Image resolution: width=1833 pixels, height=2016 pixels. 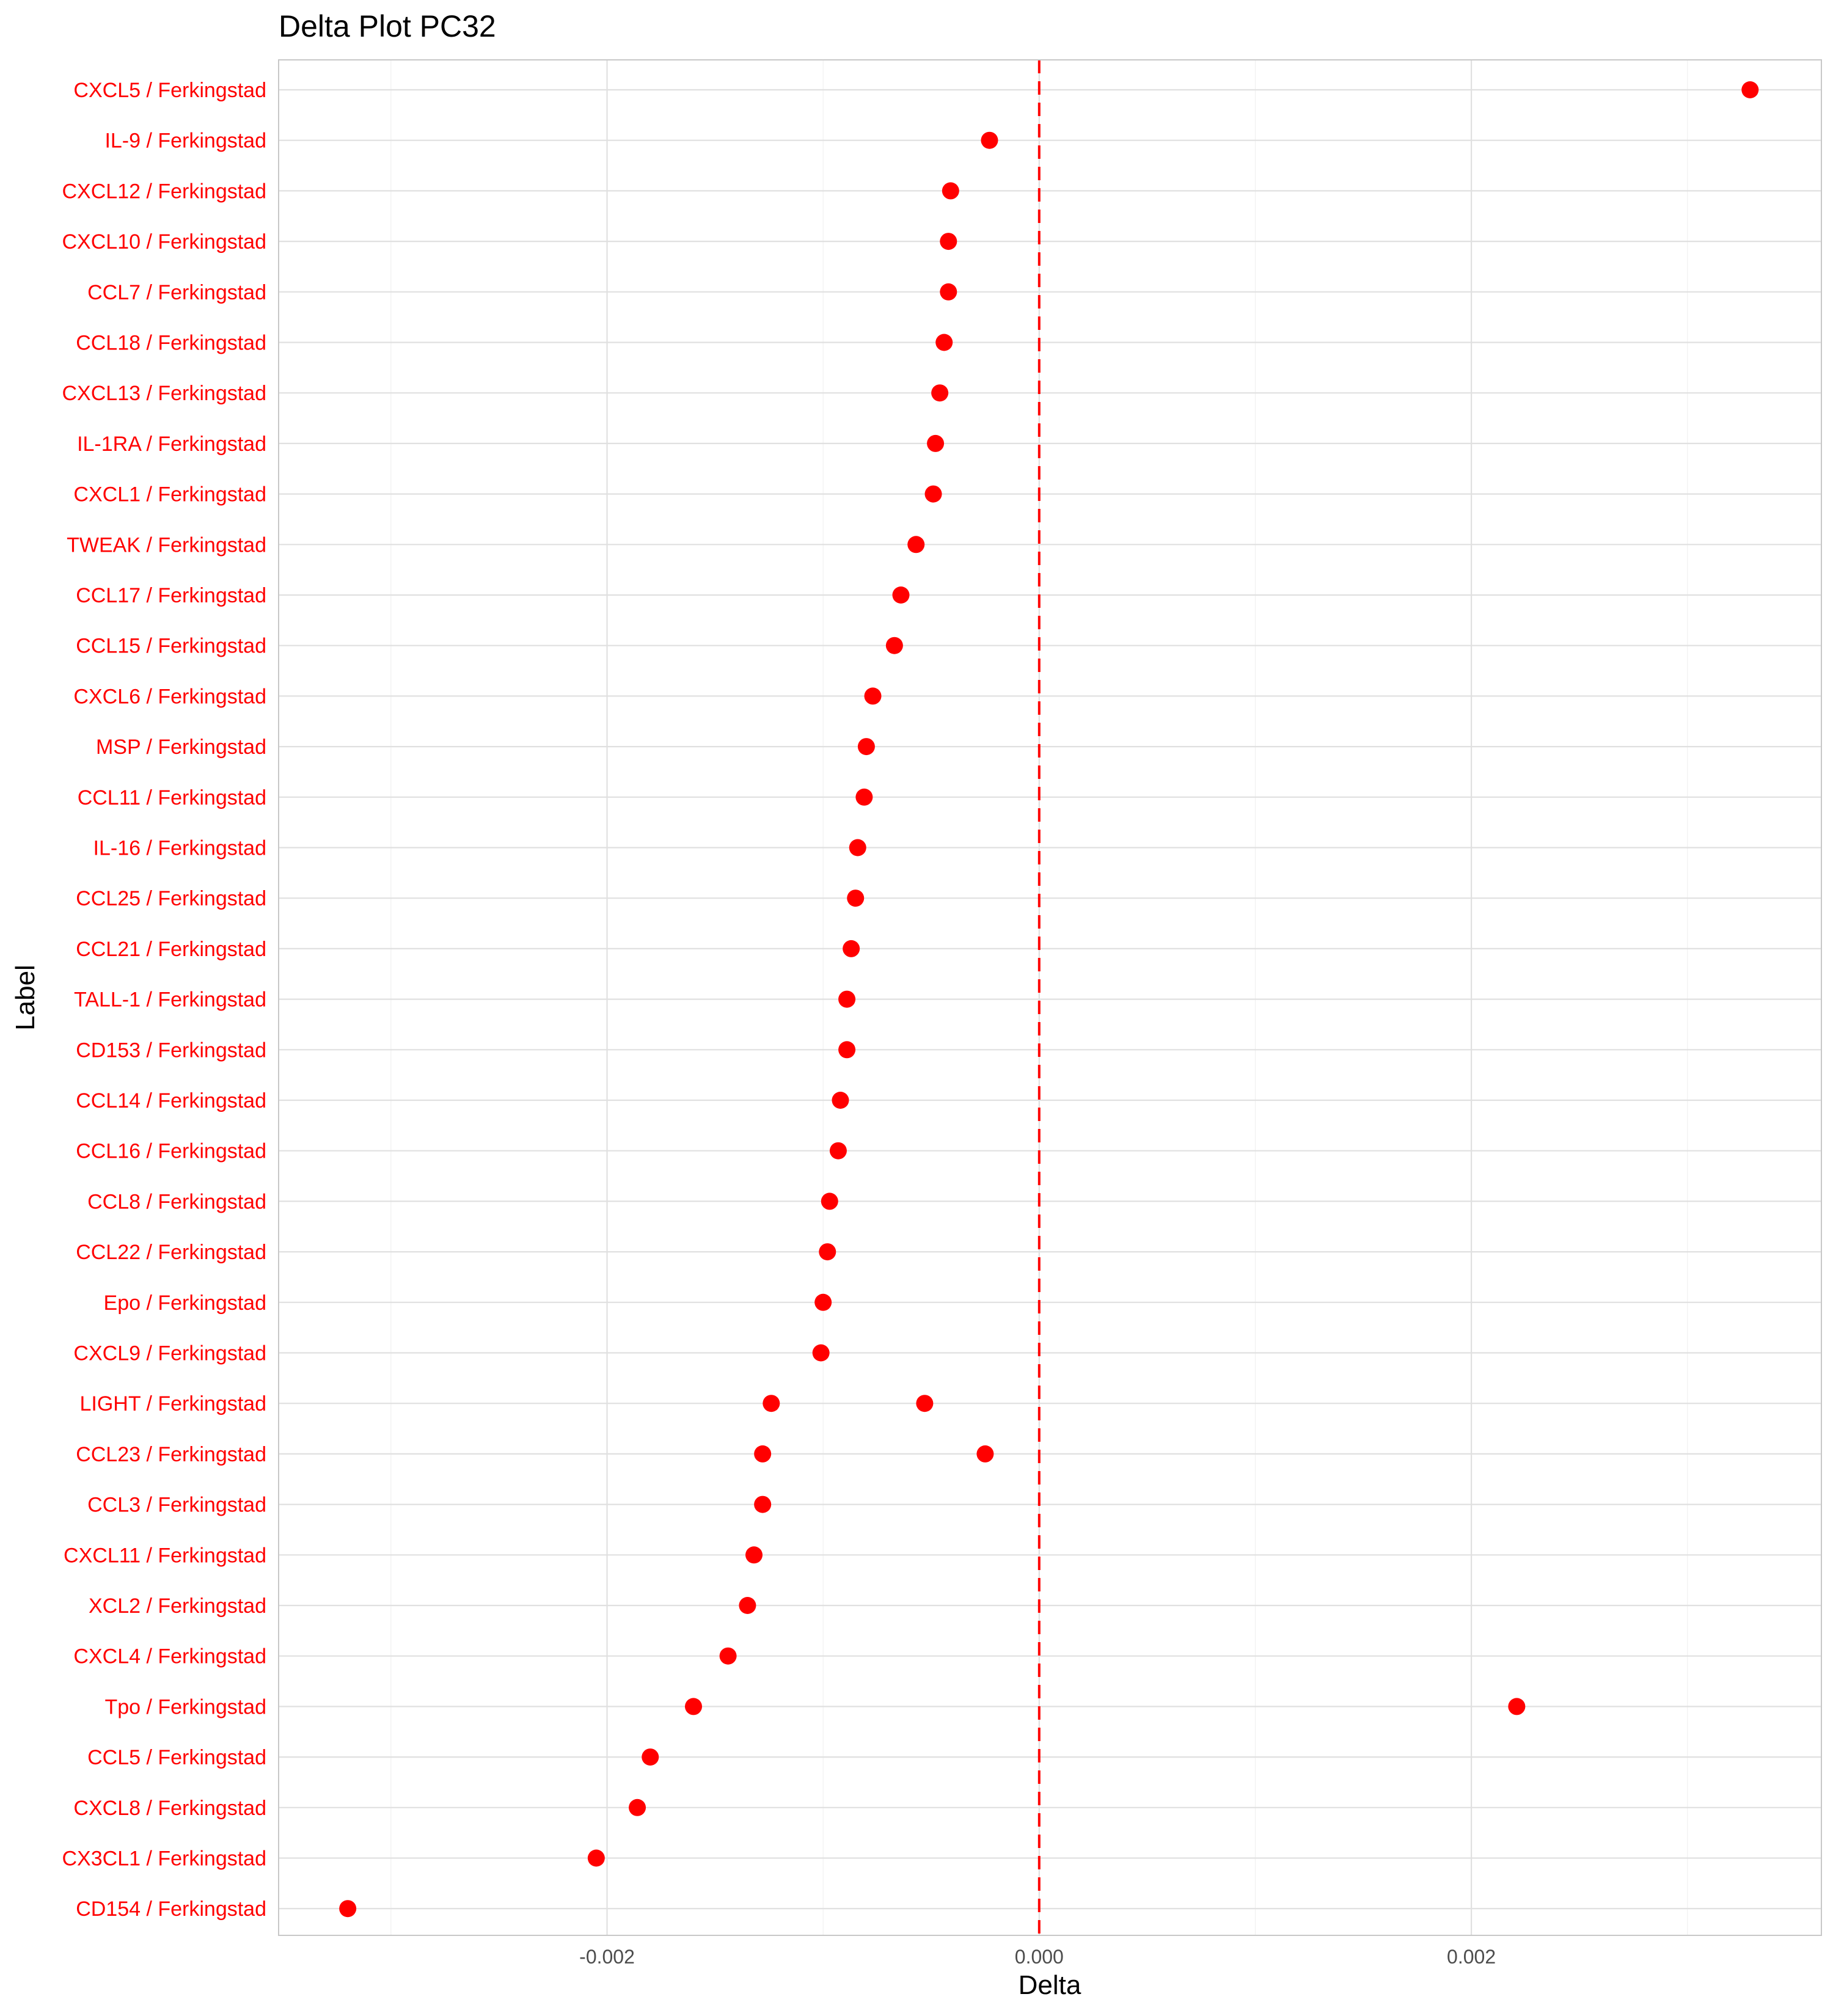 What do you see at coordinates (387, 26) in the screenshot?
I see `chart-title: Delta Plot PC32` at bounding box center [387, 26].